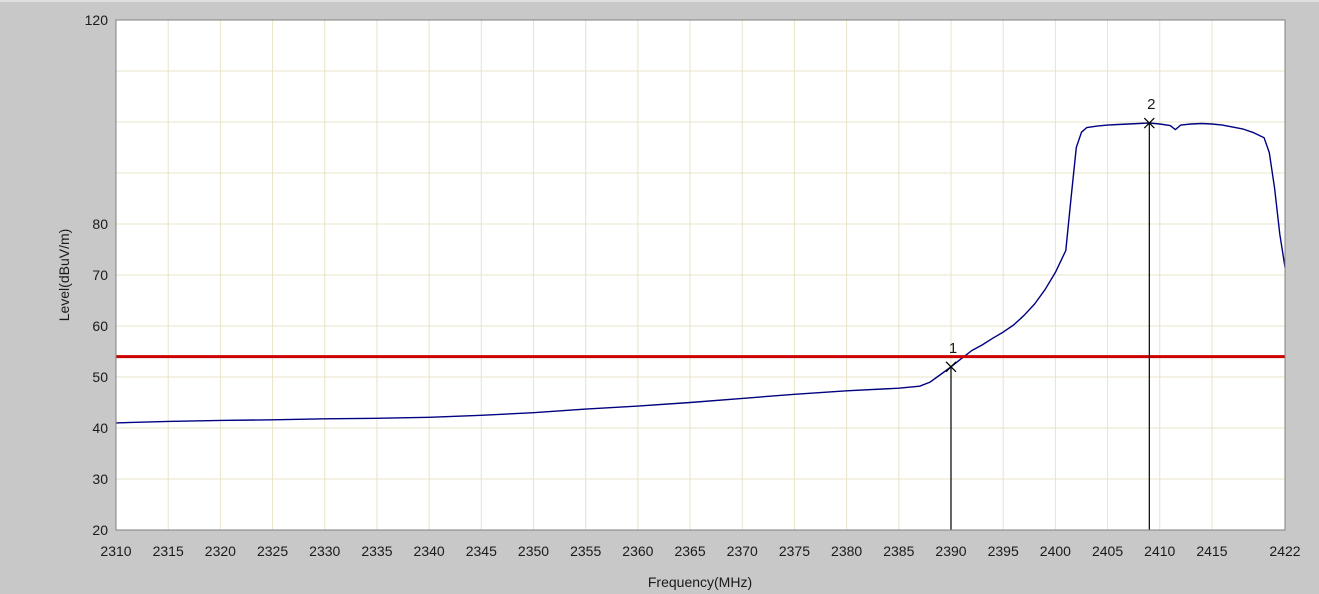  Describe the element at coordinates (429, 551) in the screenshot. I see `x-tick-label: 2340` at that location.